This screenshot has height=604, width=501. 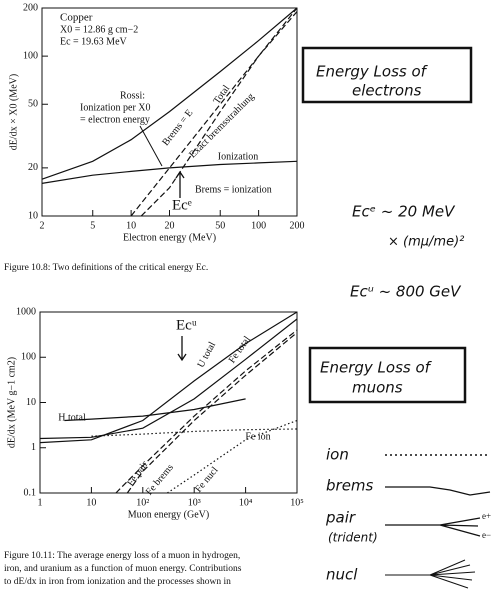 I want to click on x-tick-label: 2, so click(x=42, y=225).